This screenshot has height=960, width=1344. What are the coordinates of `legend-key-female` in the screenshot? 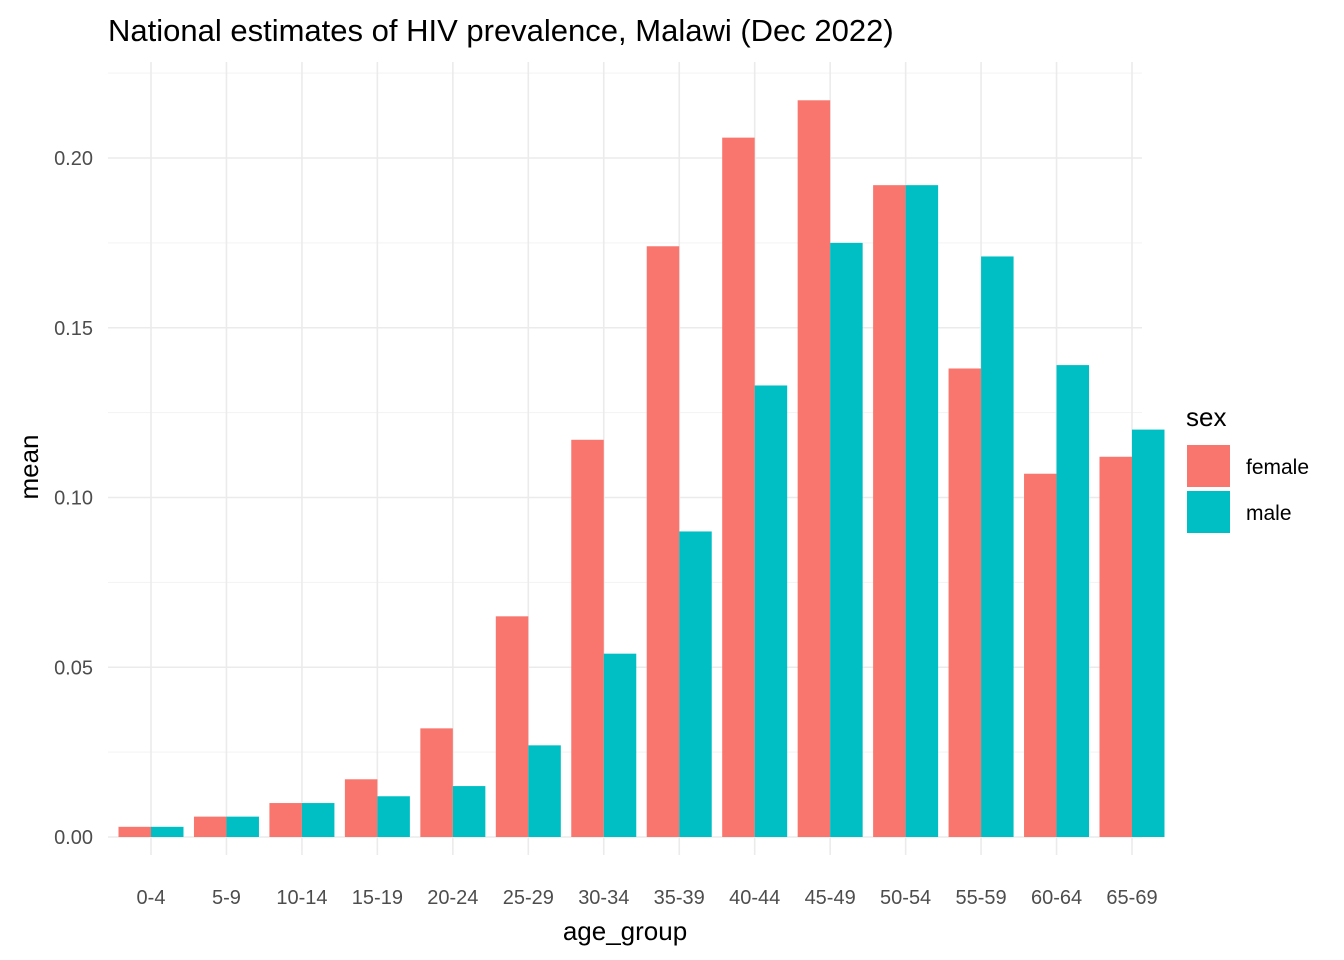 It's located at (1208, 466).